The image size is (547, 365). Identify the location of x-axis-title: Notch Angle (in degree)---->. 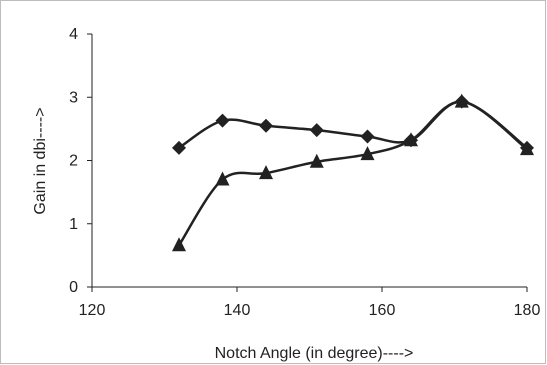
(314, 353).